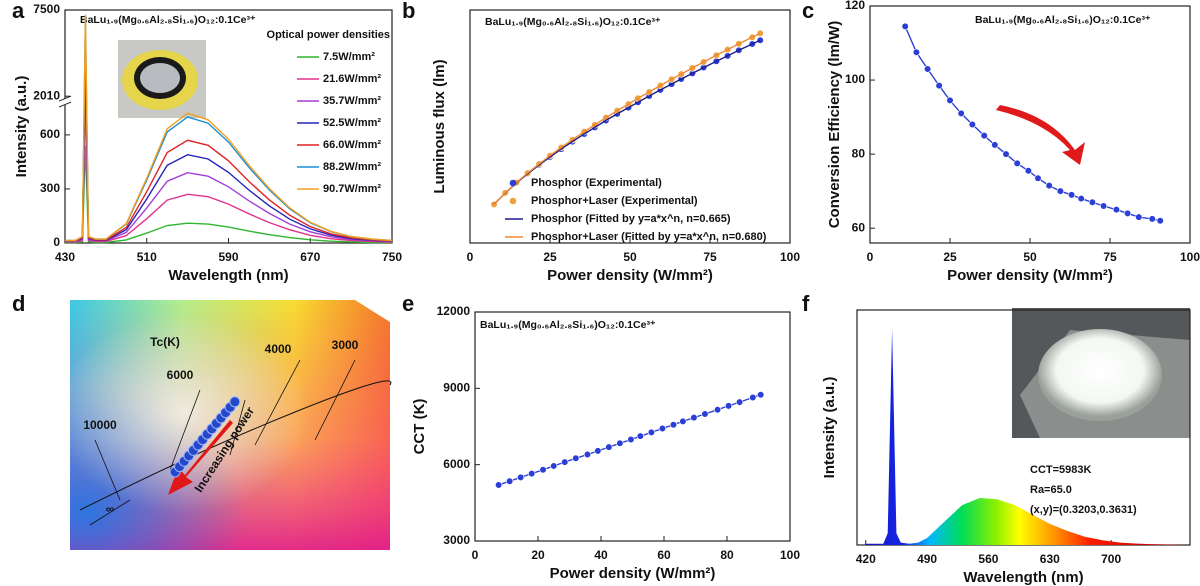  Describe the element at coordinates (806, 303) in the screenshot. I see `panel-label: f` at that location.